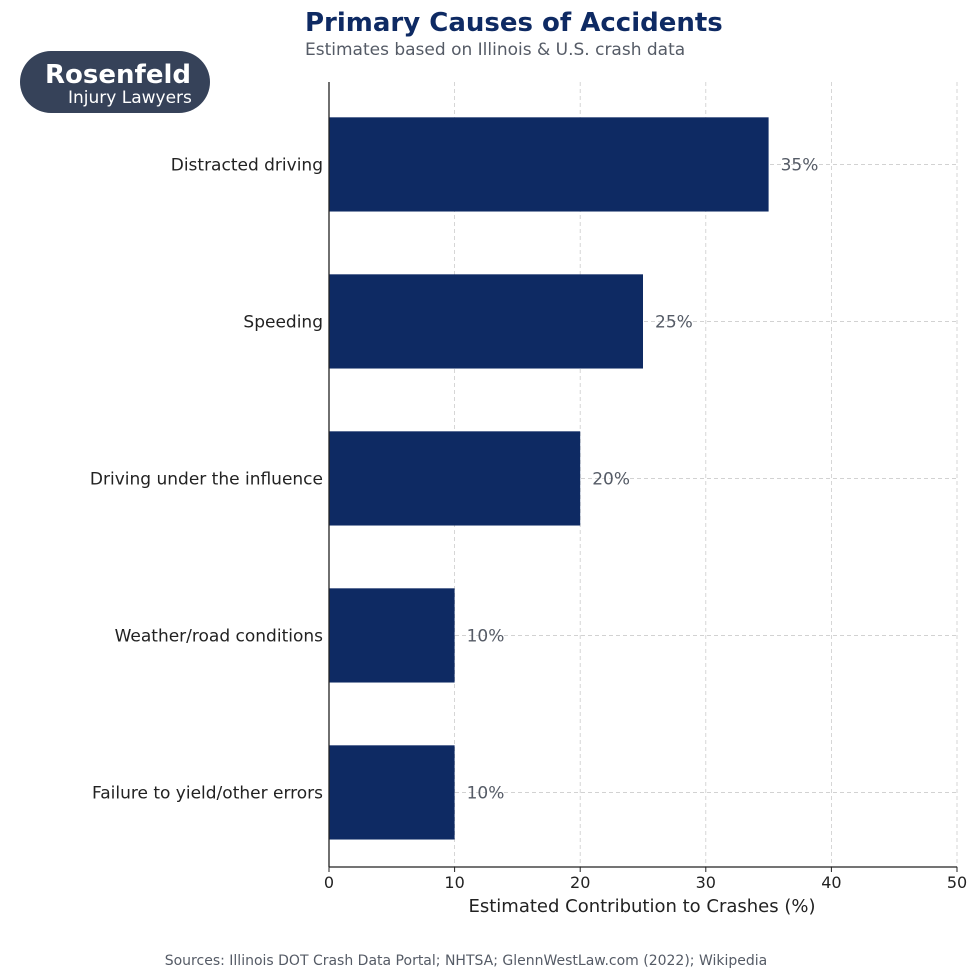 The width and height of the screenshot is (980, 980). What do you see at coordinates (957, 882) in the screenshot?
I see `x-tick-label: 50` at bounding box center [957, 882].